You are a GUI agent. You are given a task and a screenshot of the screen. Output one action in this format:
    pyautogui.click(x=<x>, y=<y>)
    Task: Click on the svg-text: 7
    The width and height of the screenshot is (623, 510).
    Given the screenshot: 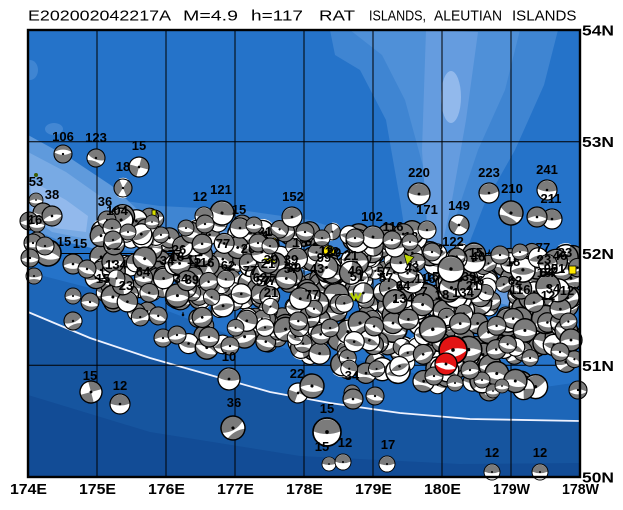 What is the action you would take?
    pyautogui.click(x=423, y=291)
    